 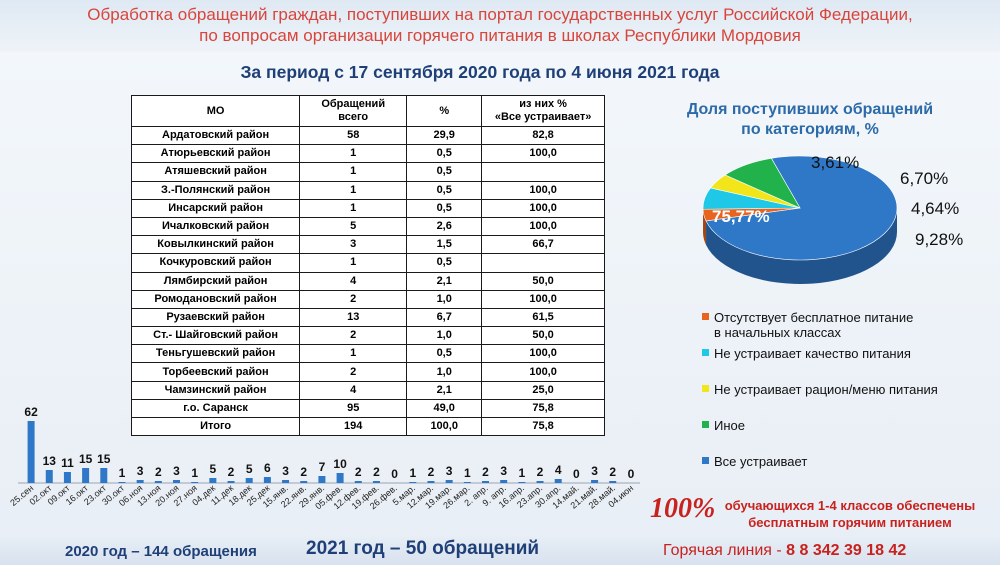 I want to click on header-total: Обращений всего, so click(x=353, y=111).